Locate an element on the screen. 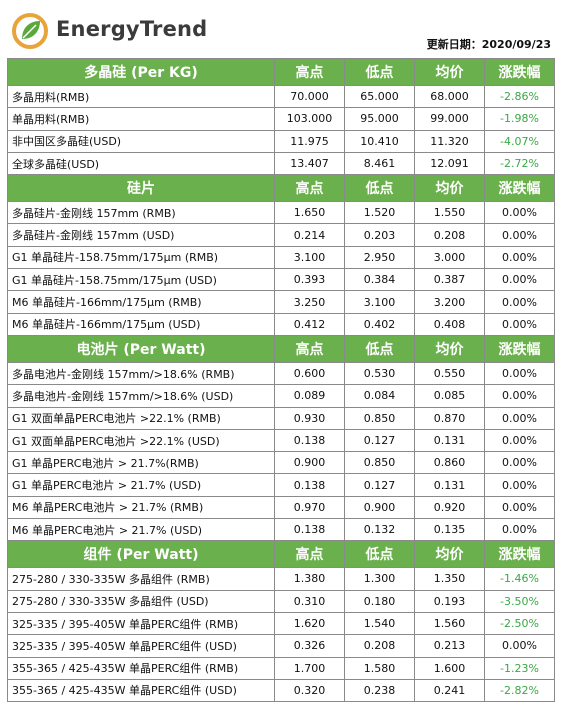 The image size is (561, 722). high-price: 3.250 is located at coordinates (309, 302).